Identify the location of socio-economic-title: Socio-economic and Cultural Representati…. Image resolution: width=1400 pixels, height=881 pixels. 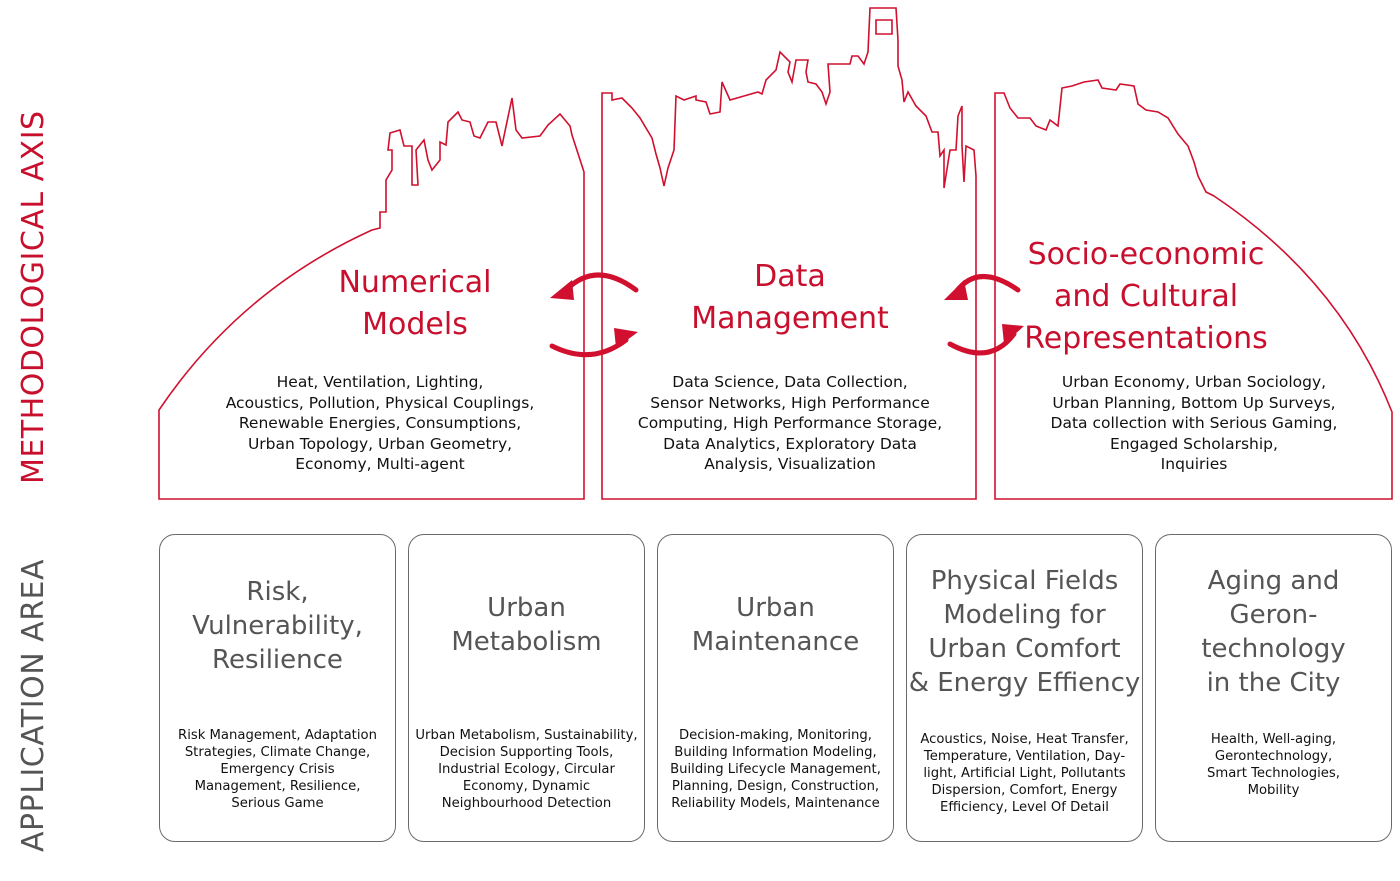
(1146, 297).